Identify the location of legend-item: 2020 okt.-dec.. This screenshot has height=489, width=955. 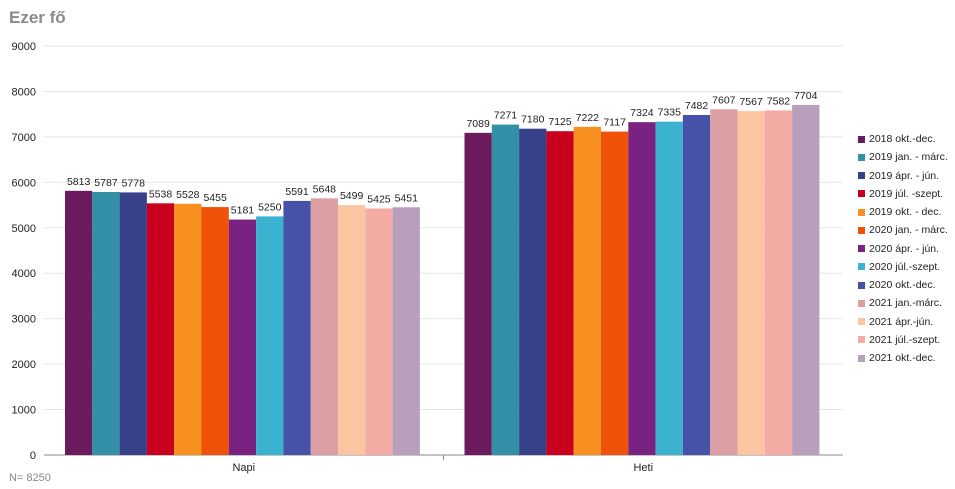
(903, 285).